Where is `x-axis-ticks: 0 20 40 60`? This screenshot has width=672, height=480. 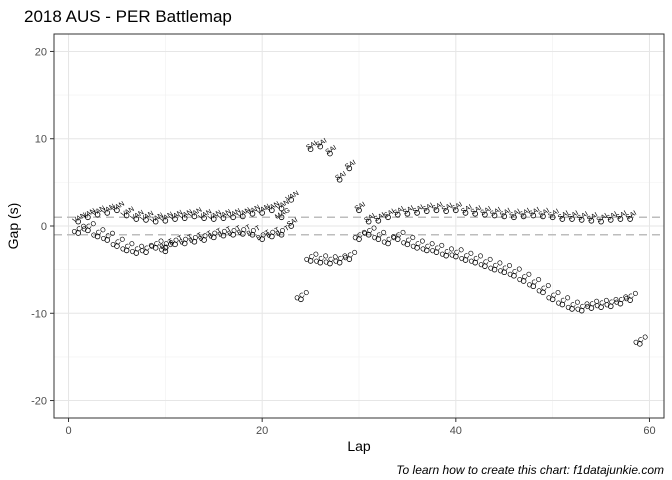 x-axis-ticks: 0 20 40 60 is located at coordinates (360, 427).